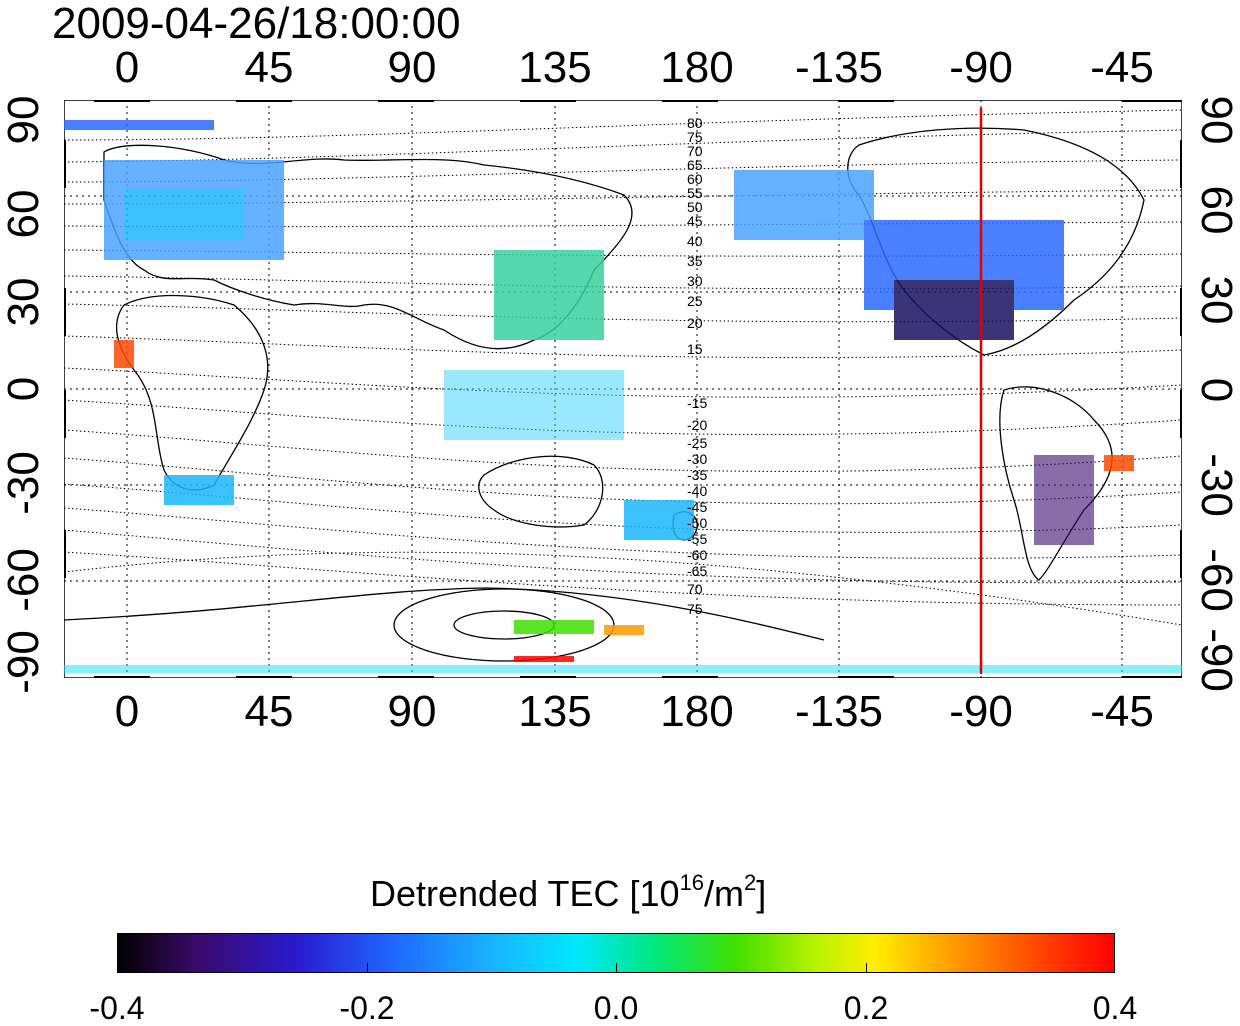 The height and width of the screenshot is (1026, 1240). I want to click on left-lat-tick: -30, so click(24, 483).